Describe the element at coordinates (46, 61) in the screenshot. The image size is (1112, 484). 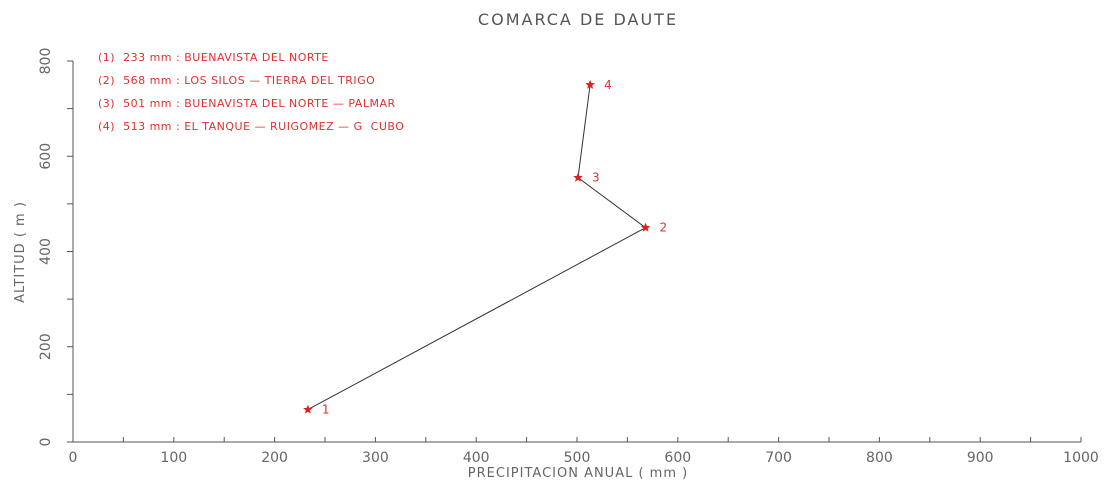
I see `y-tick-label: 800` at that location.